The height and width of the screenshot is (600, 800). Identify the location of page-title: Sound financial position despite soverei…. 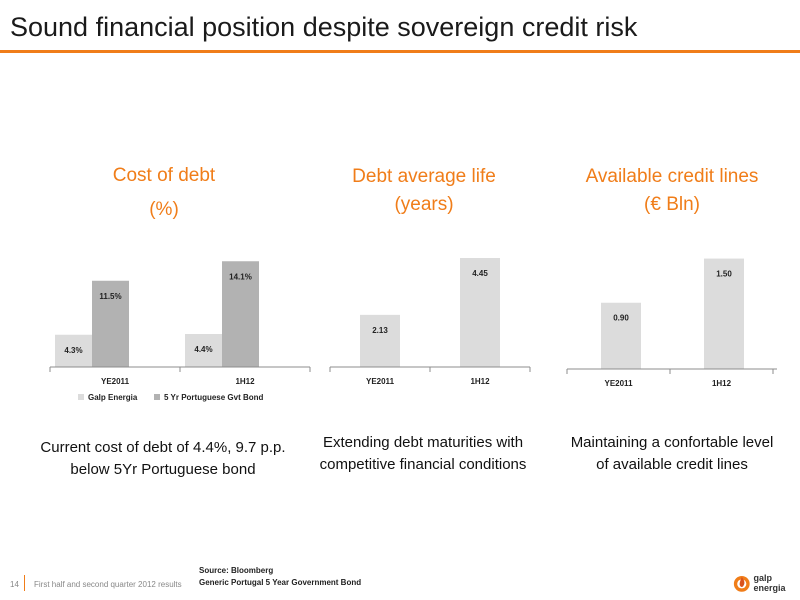
(324, 27).